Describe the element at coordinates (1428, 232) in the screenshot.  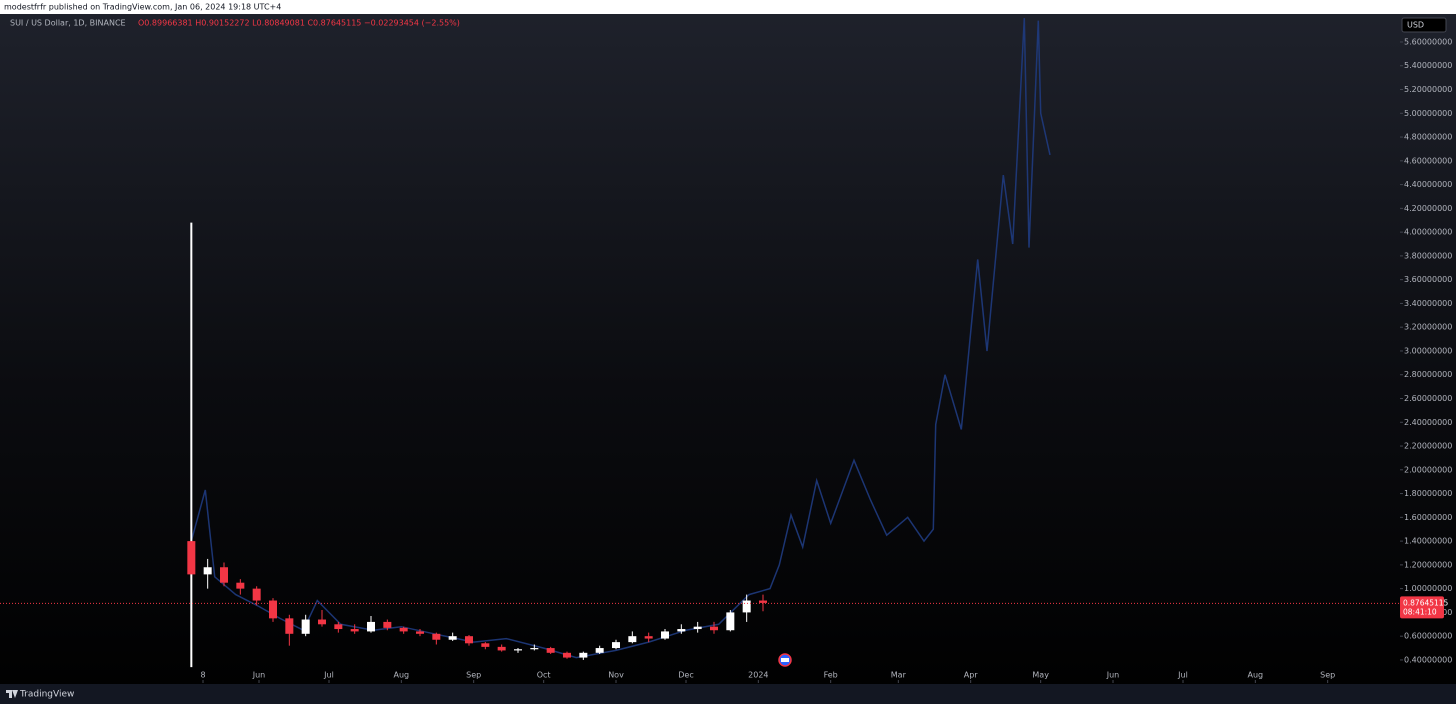
I see `y-tick-label: 4.00000000` at that location.